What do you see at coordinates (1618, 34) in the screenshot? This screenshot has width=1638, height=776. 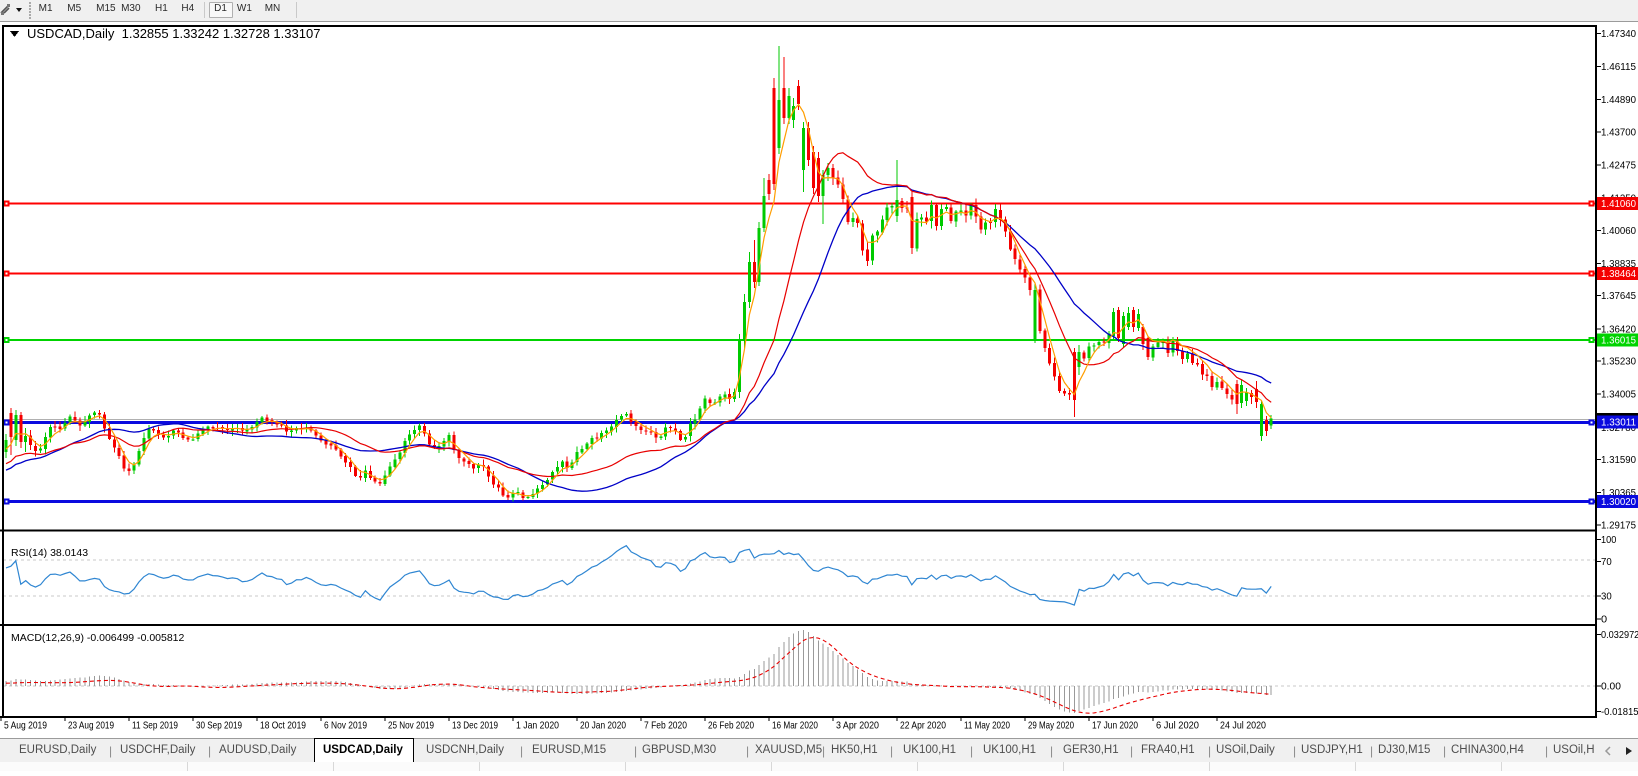 I see `svg-text: 1.47340` at bounding box center [1618, 34].